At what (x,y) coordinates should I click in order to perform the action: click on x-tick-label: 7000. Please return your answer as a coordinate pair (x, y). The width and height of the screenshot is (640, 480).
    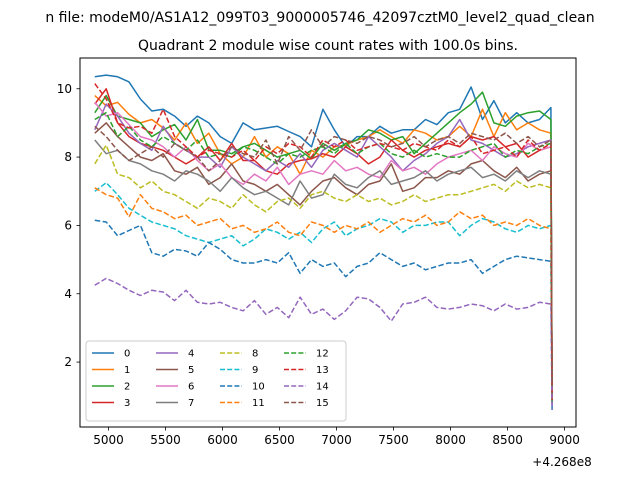
    Looking at the image, I should click on (336, 440).